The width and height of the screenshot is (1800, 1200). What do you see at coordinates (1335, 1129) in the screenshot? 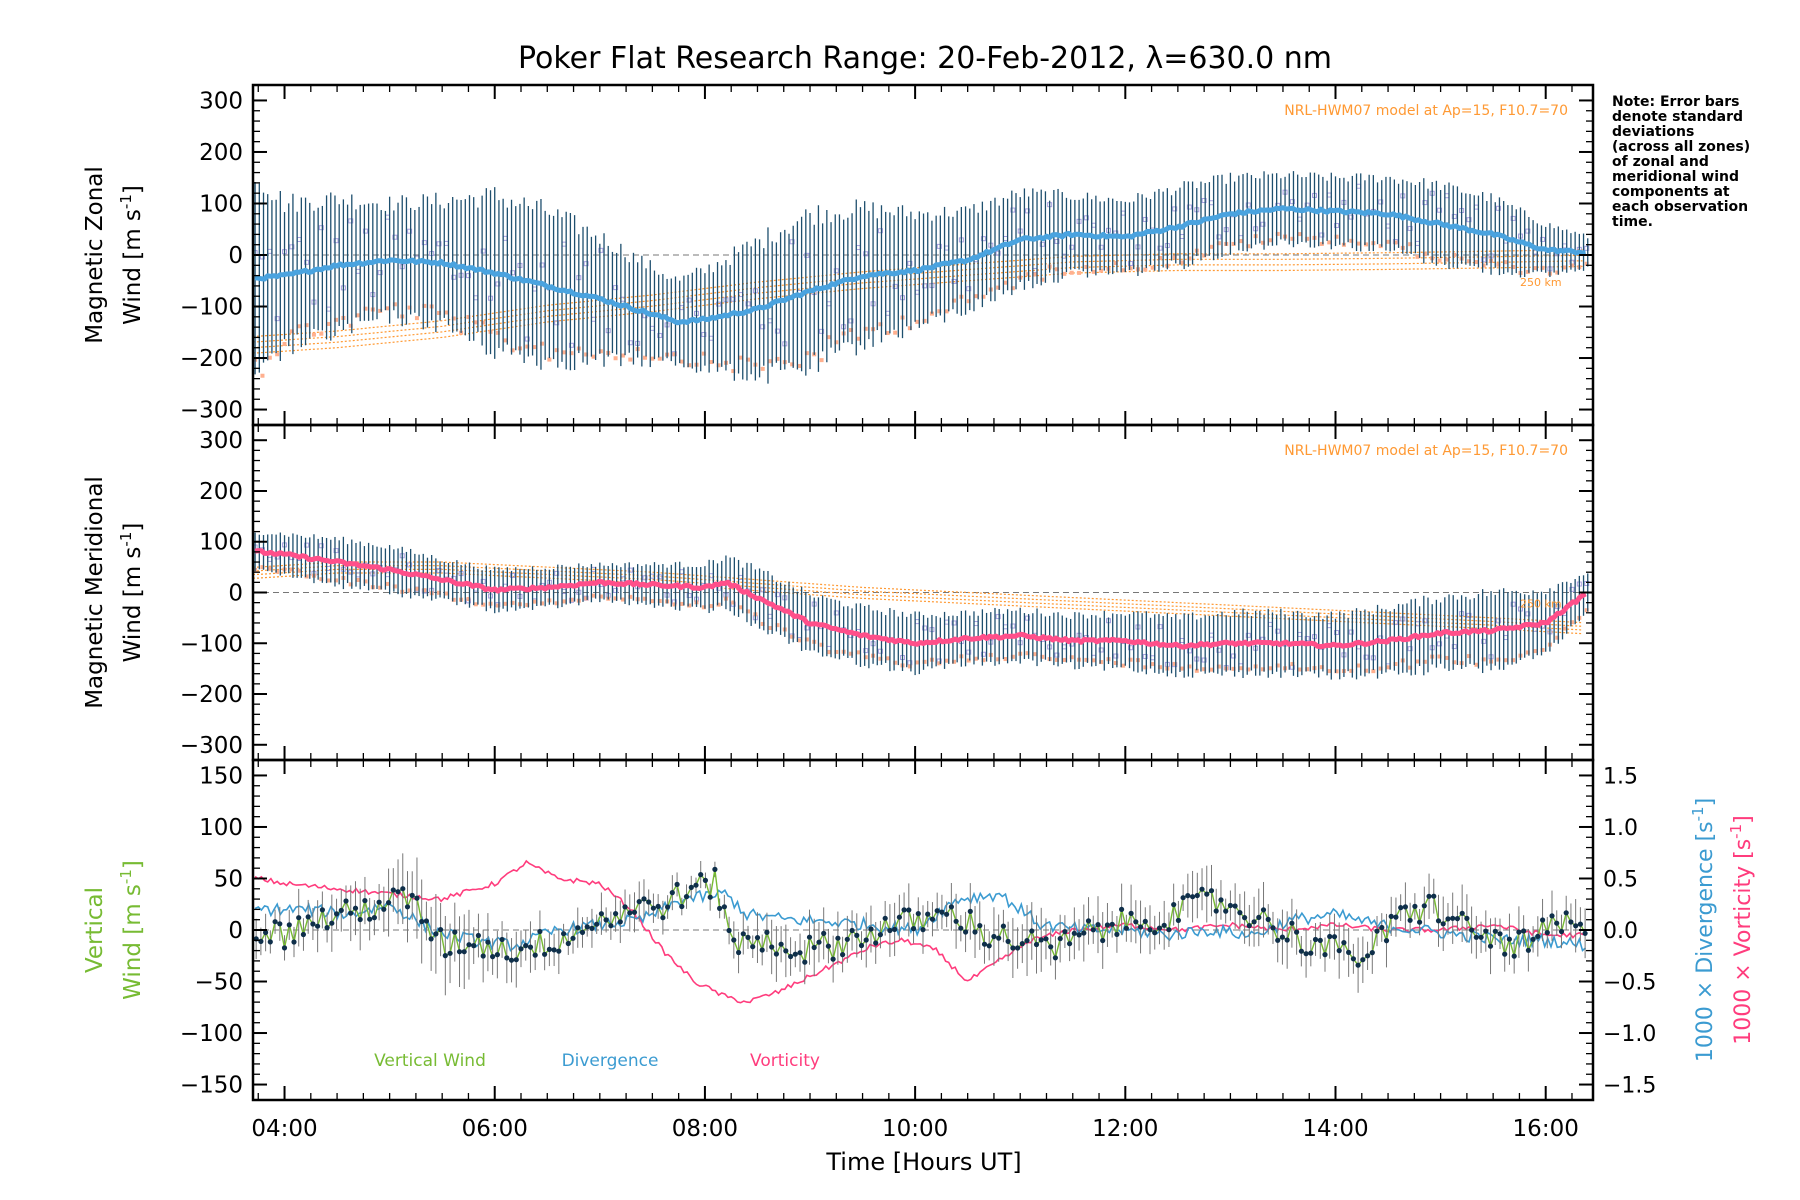
I see `x-tick-label: 14:00` at bounding box center [1335, 1129].